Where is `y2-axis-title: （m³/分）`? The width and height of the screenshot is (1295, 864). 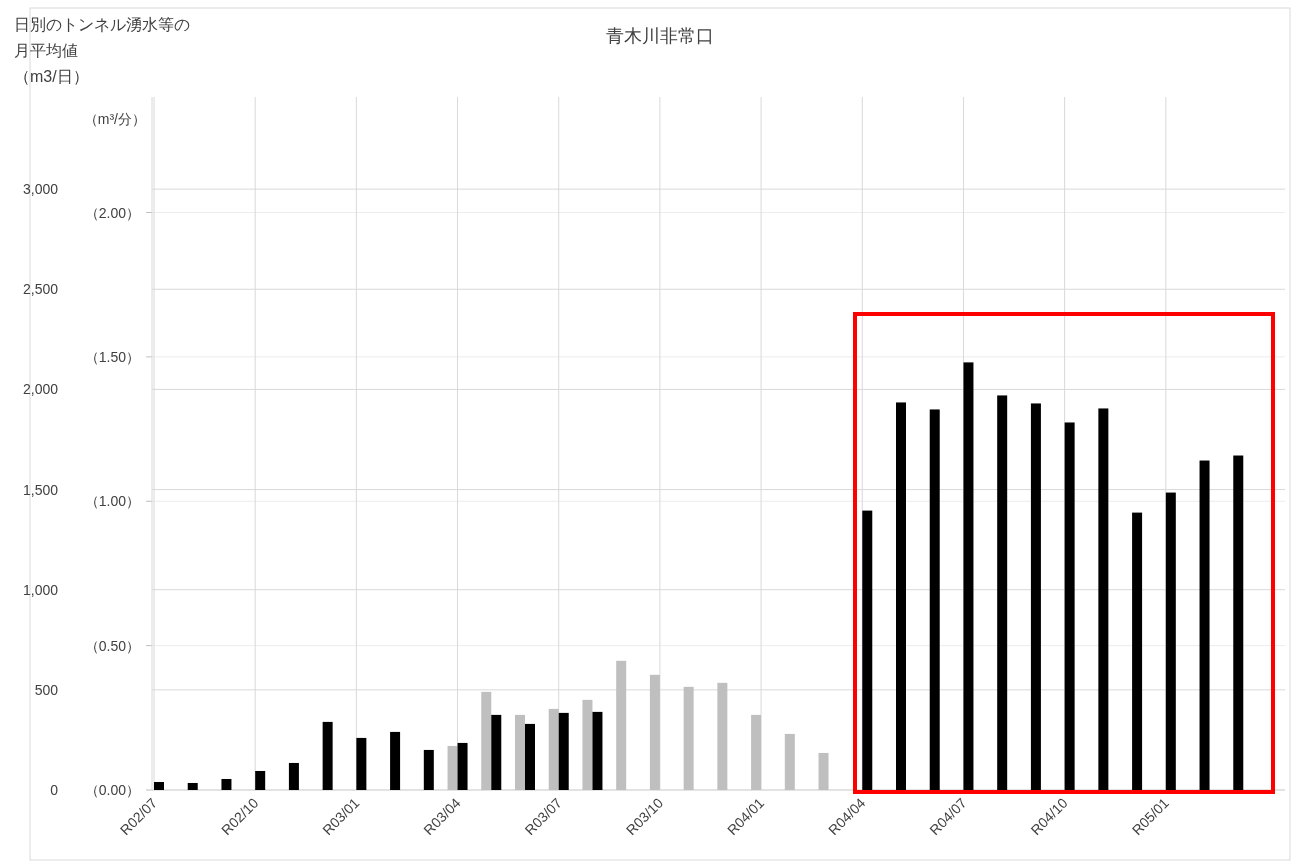
y2-axis-title: （m³/分） is located at coordinates (114, 119).